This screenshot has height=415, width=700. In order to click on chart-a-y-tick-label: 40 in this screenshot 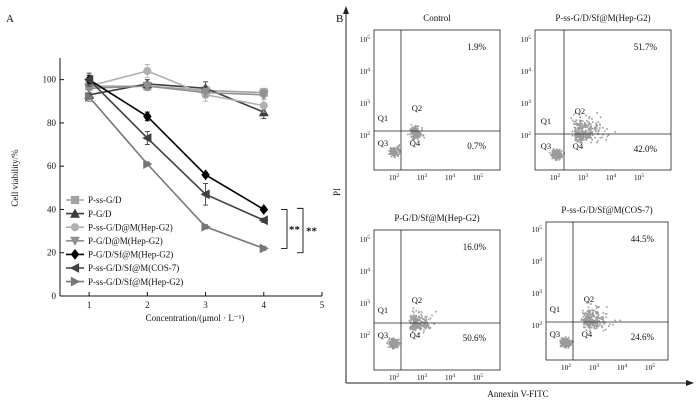, I will do `click(52, 209)`.